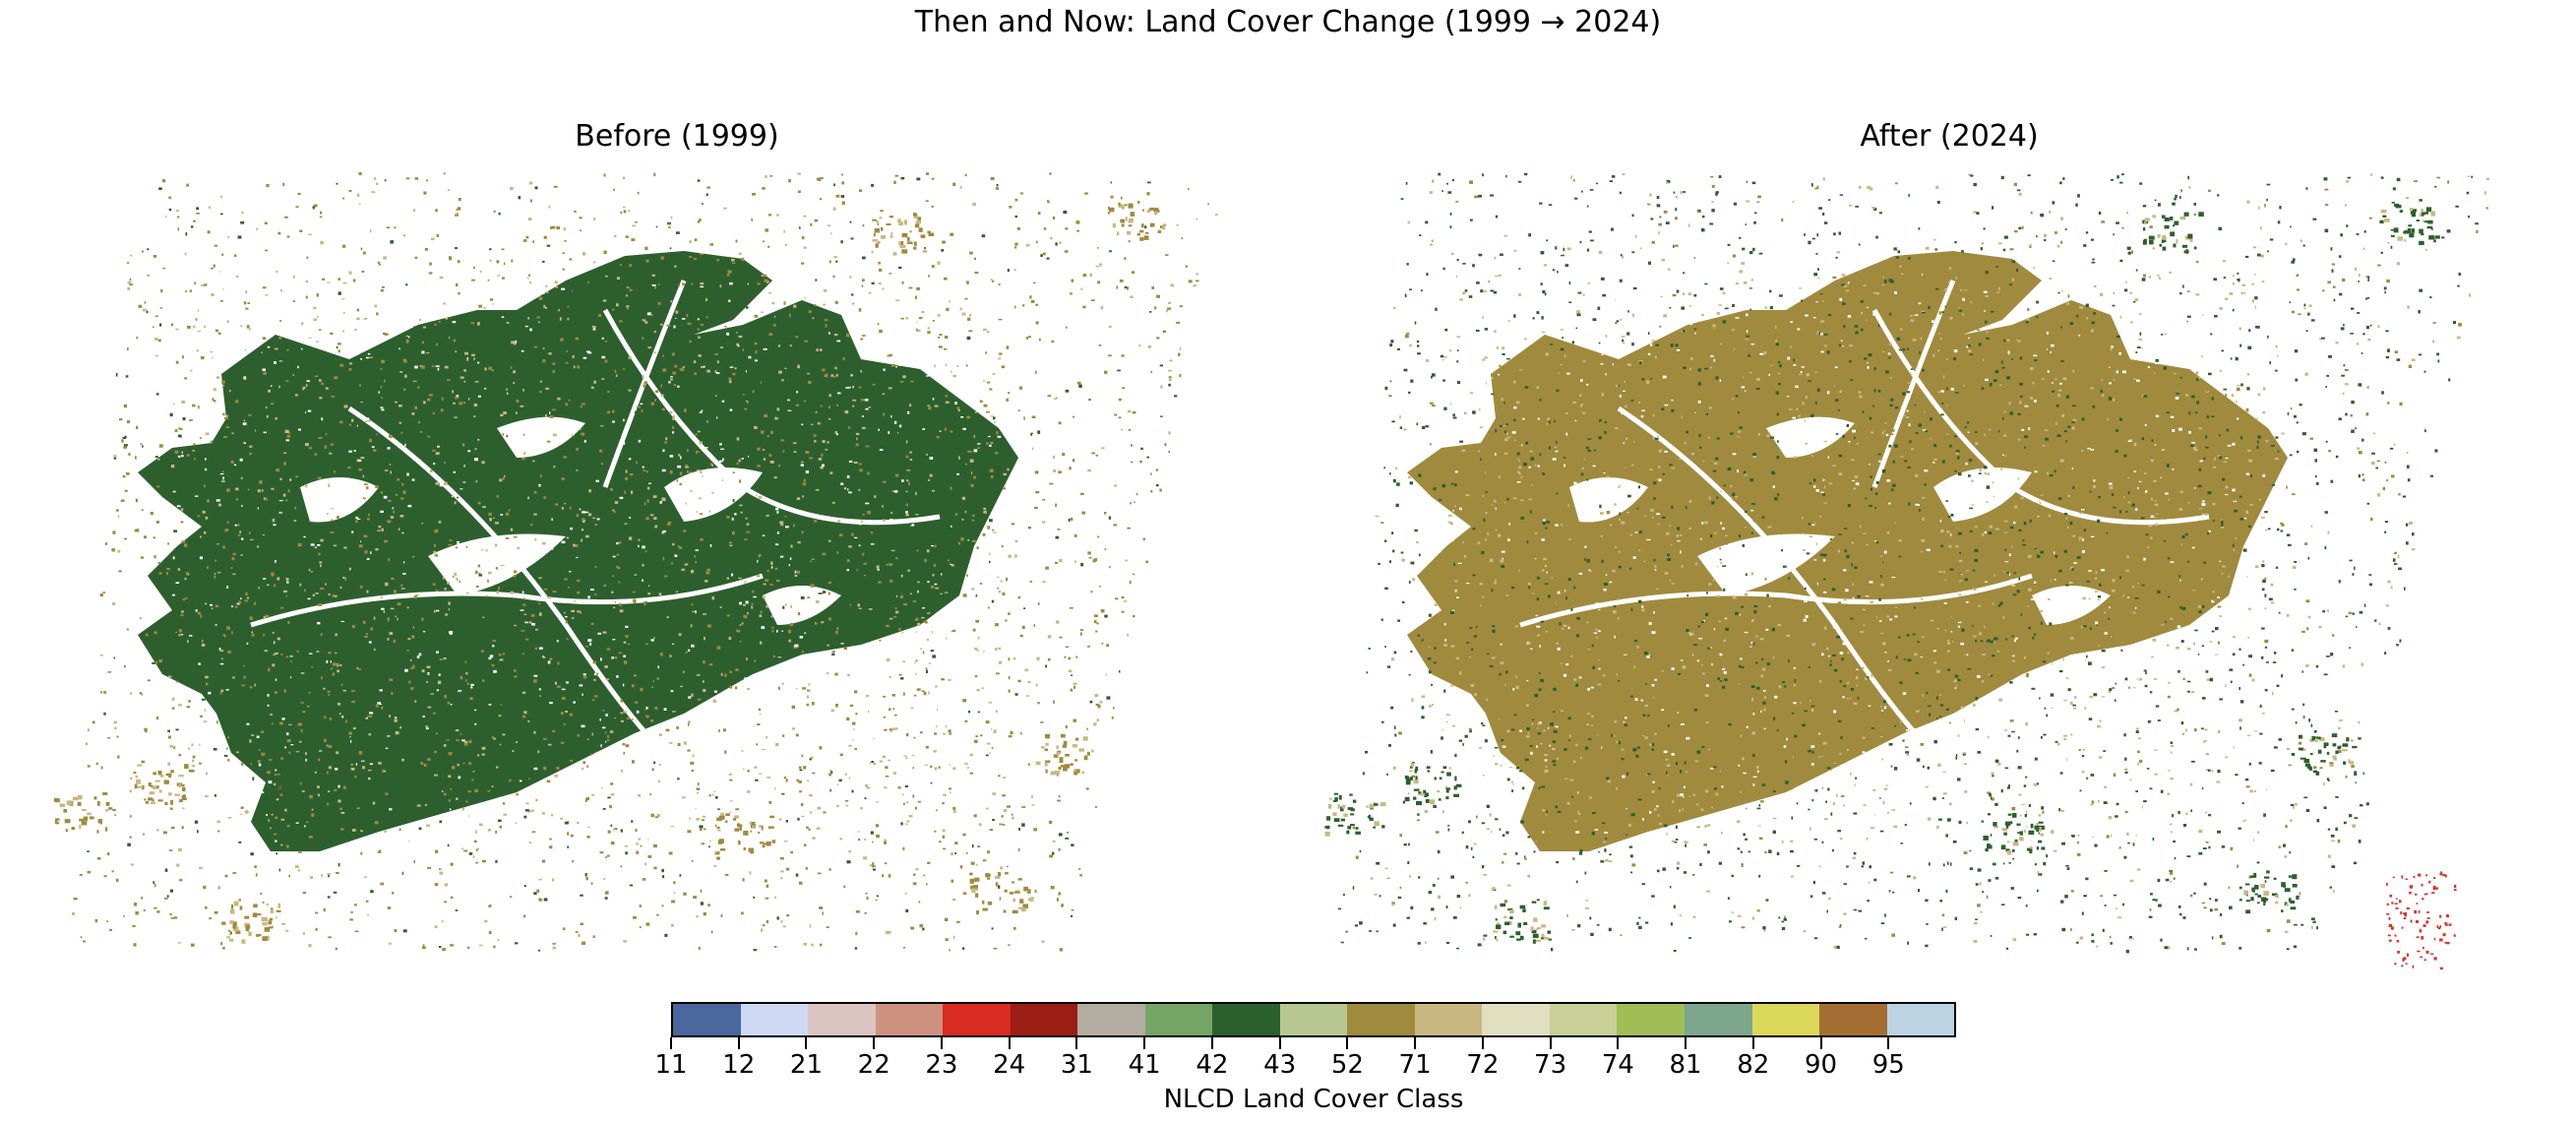 The image size is (2576, 1124). I want to click on colorbar-tick-label-31: 31, so click(1076, 1065).